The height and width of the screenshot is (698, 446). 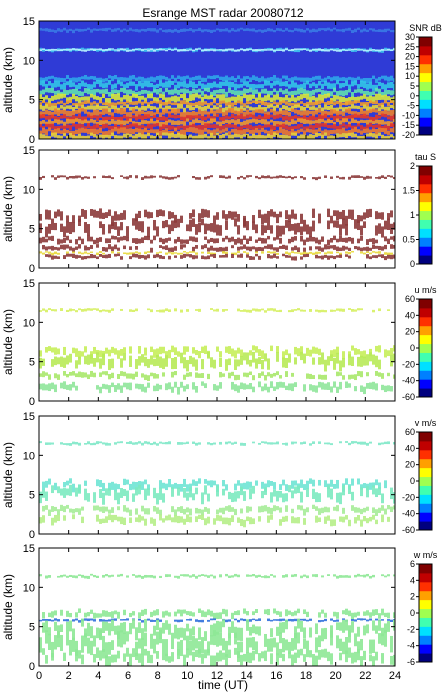 What do you see at coordinates (29, 61) in the screenshot?
I see `y-tick-label: 10` at bounding box center [29, 61].